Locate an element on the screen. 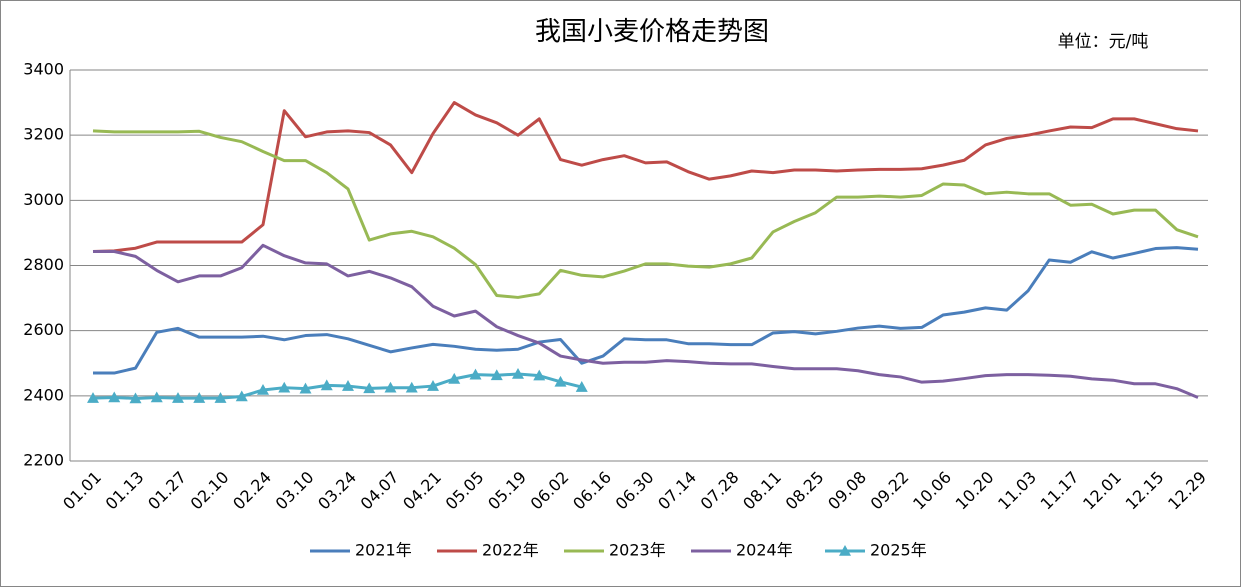  y-tick-label: 2600 is located at coordinates (43, 329).